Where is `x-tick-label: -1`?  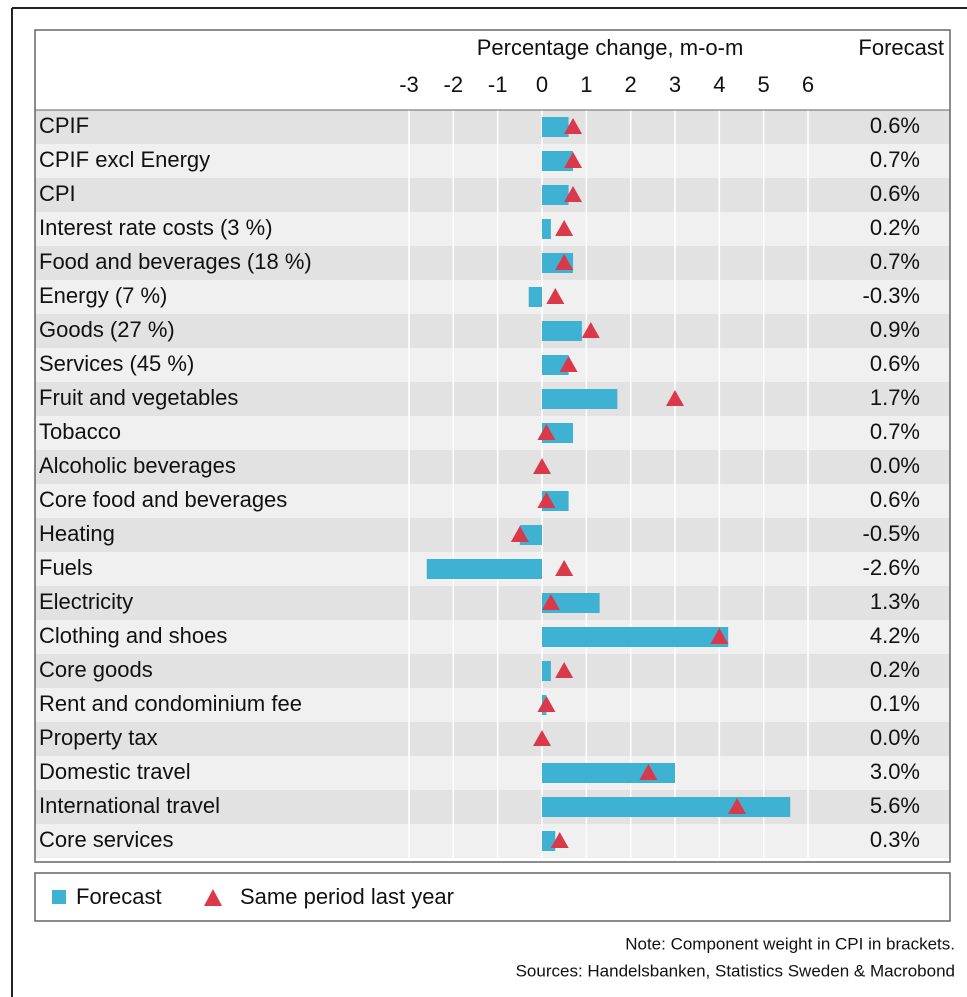 x-tick-label: -1 is located at coordinates (498, 84).